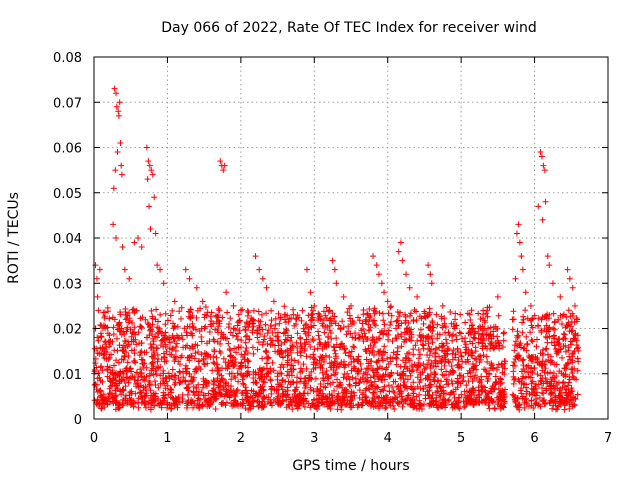 The image size is (640, 480). I want to click on y-tick-label: 0.07, so click(67, 103).